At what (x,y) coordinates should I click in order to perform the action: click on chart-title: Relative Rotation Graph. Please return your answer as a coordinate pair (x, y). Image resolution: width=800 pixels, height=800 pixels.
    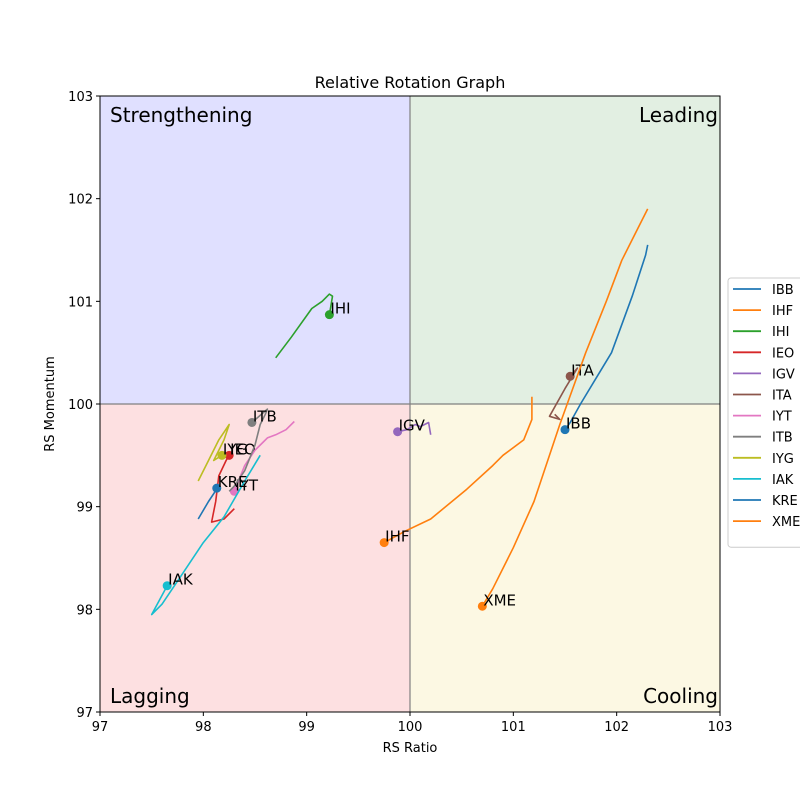
    Looking at the image, I should click on (410, 82).